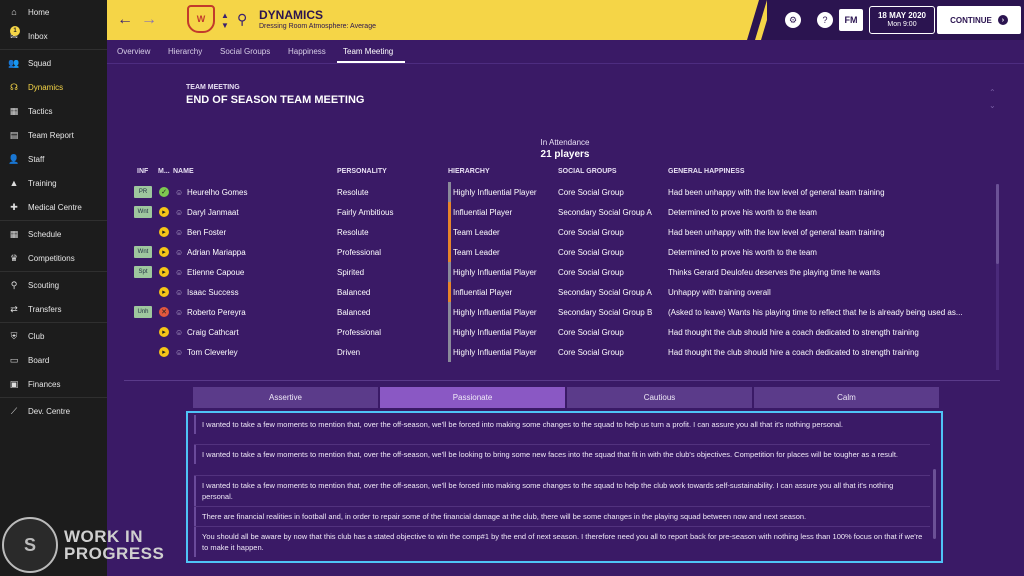  What do you see at coordinates (216, 272) in the screenshot?
I see `cell-name: Etienne Capoue` at bounding box center [216, 272].